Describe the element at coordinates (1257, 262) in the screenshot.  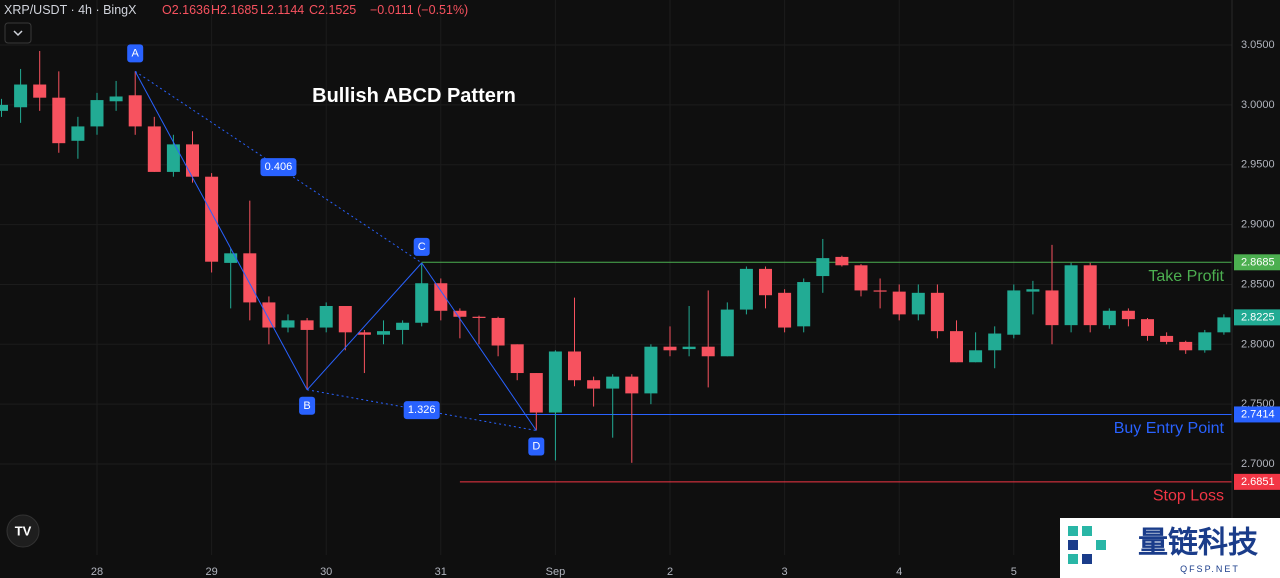
I see `price-box` at that location.